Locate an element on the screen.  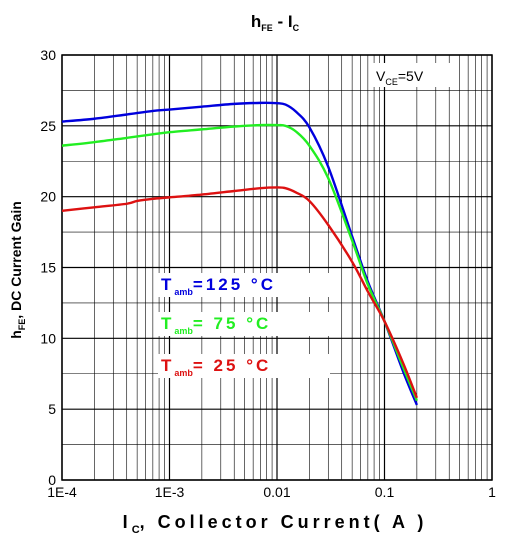
x-tick-label: 0.1 is located at coordinates (385, 492).